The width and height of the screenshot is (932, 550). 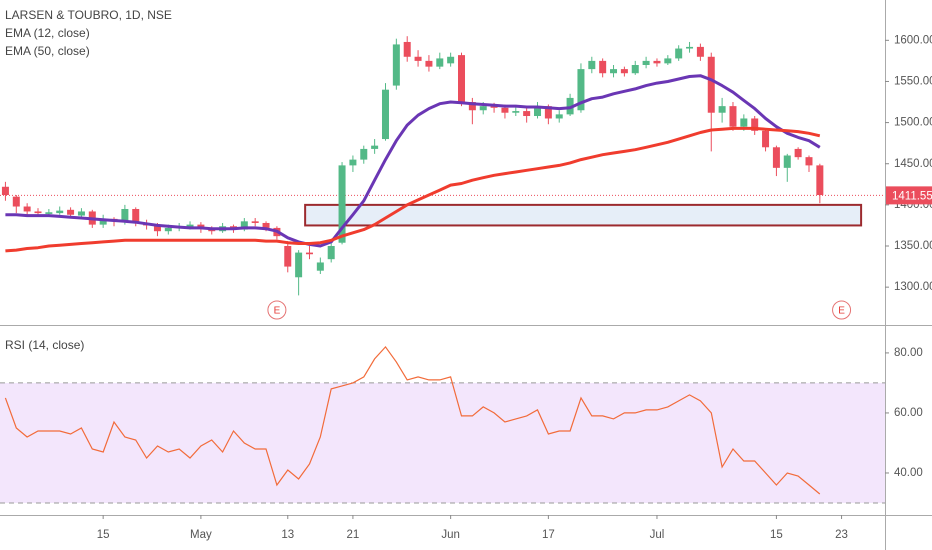 I want to click on y-tick-label: 1500.00, so click(x=913, y=123).